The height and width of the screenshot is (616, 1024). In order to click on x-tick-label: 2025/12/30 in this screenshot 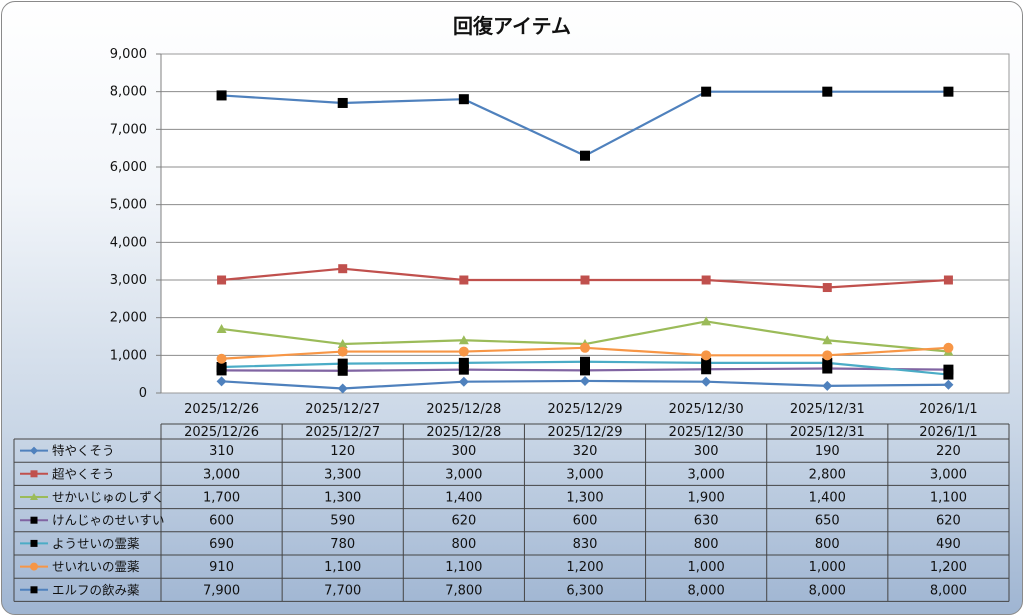, I will do `click(706, 409)`.